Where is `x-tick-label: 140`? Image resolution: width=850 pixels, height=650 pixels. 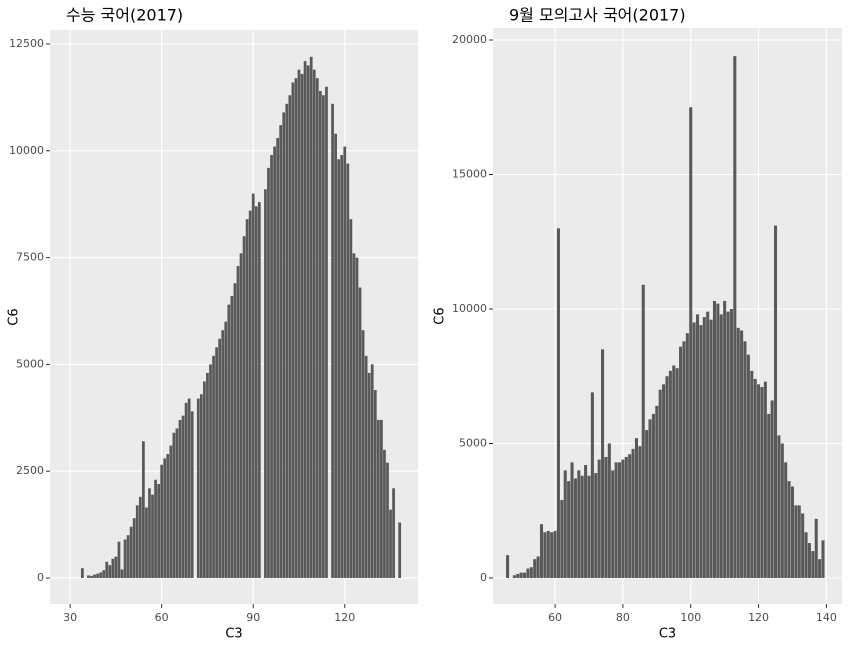
x-tick-label: 140 is located at coordinates (826, 617).